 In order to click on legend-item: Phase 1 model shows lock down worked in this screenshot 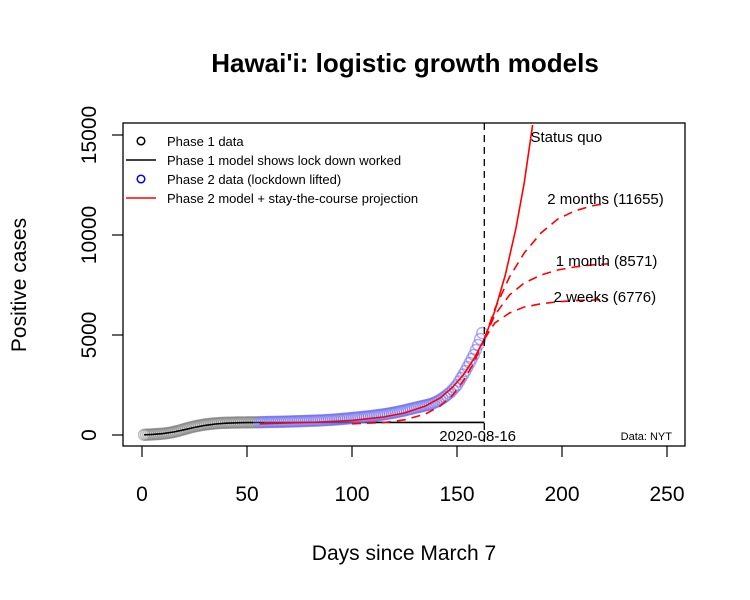, I will do `click(263, 160)`.